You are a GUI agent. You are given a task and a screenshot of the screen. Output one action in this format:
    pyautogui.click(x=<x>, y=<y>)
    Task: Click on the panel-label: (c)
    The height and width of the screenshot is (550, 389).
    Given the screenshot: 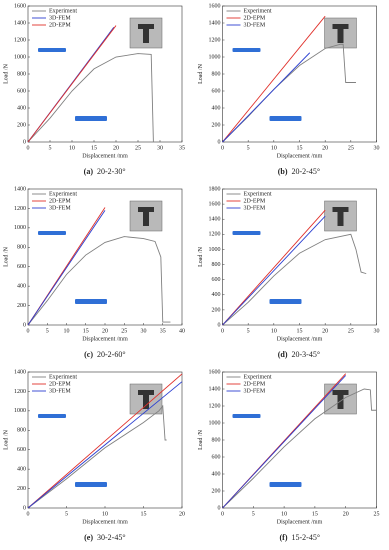 What is the action you would take?
    pyautogui.click(x=88, y=354)
    